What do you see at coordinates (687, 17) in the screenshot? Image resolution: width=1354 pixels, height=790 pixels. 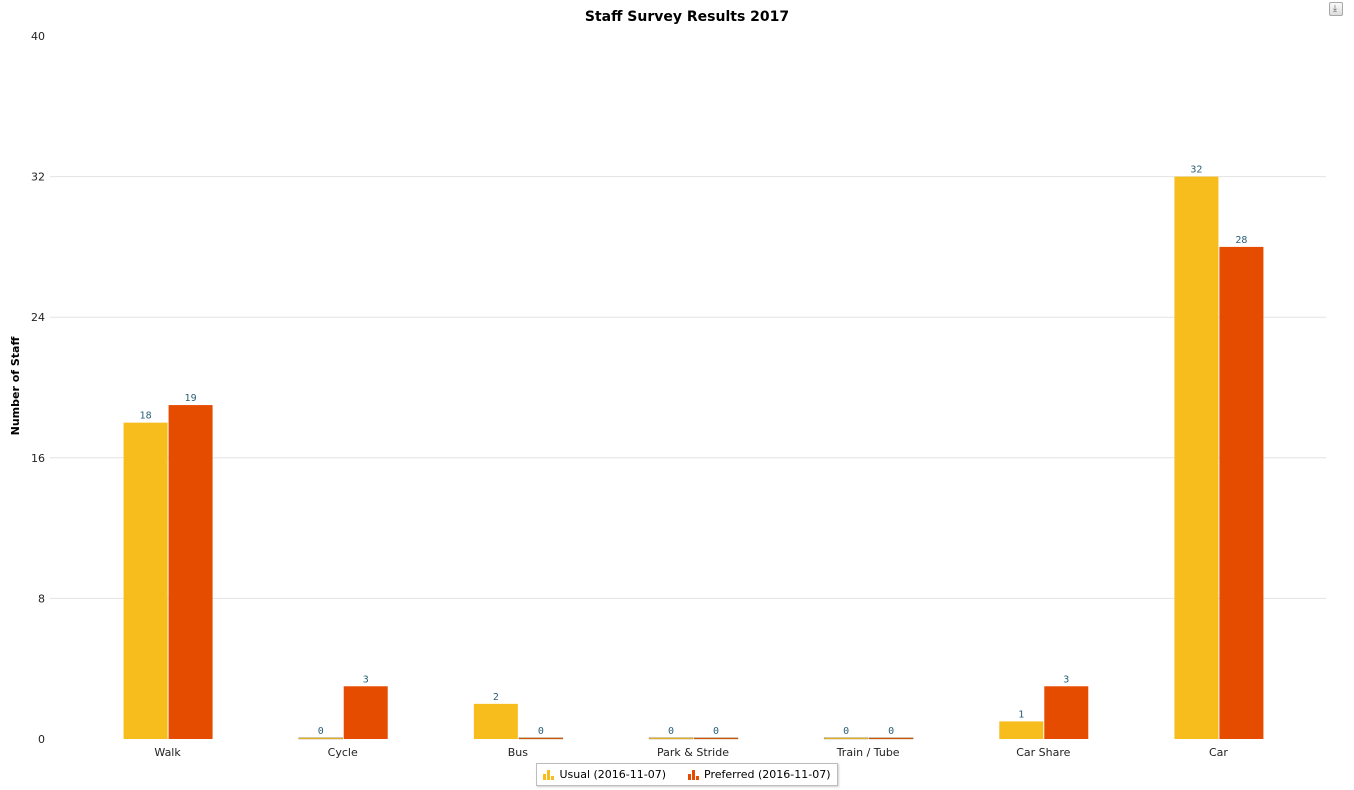 I see `chart-title: Staff Survey Results 2017` at bounding box center [687, 17].